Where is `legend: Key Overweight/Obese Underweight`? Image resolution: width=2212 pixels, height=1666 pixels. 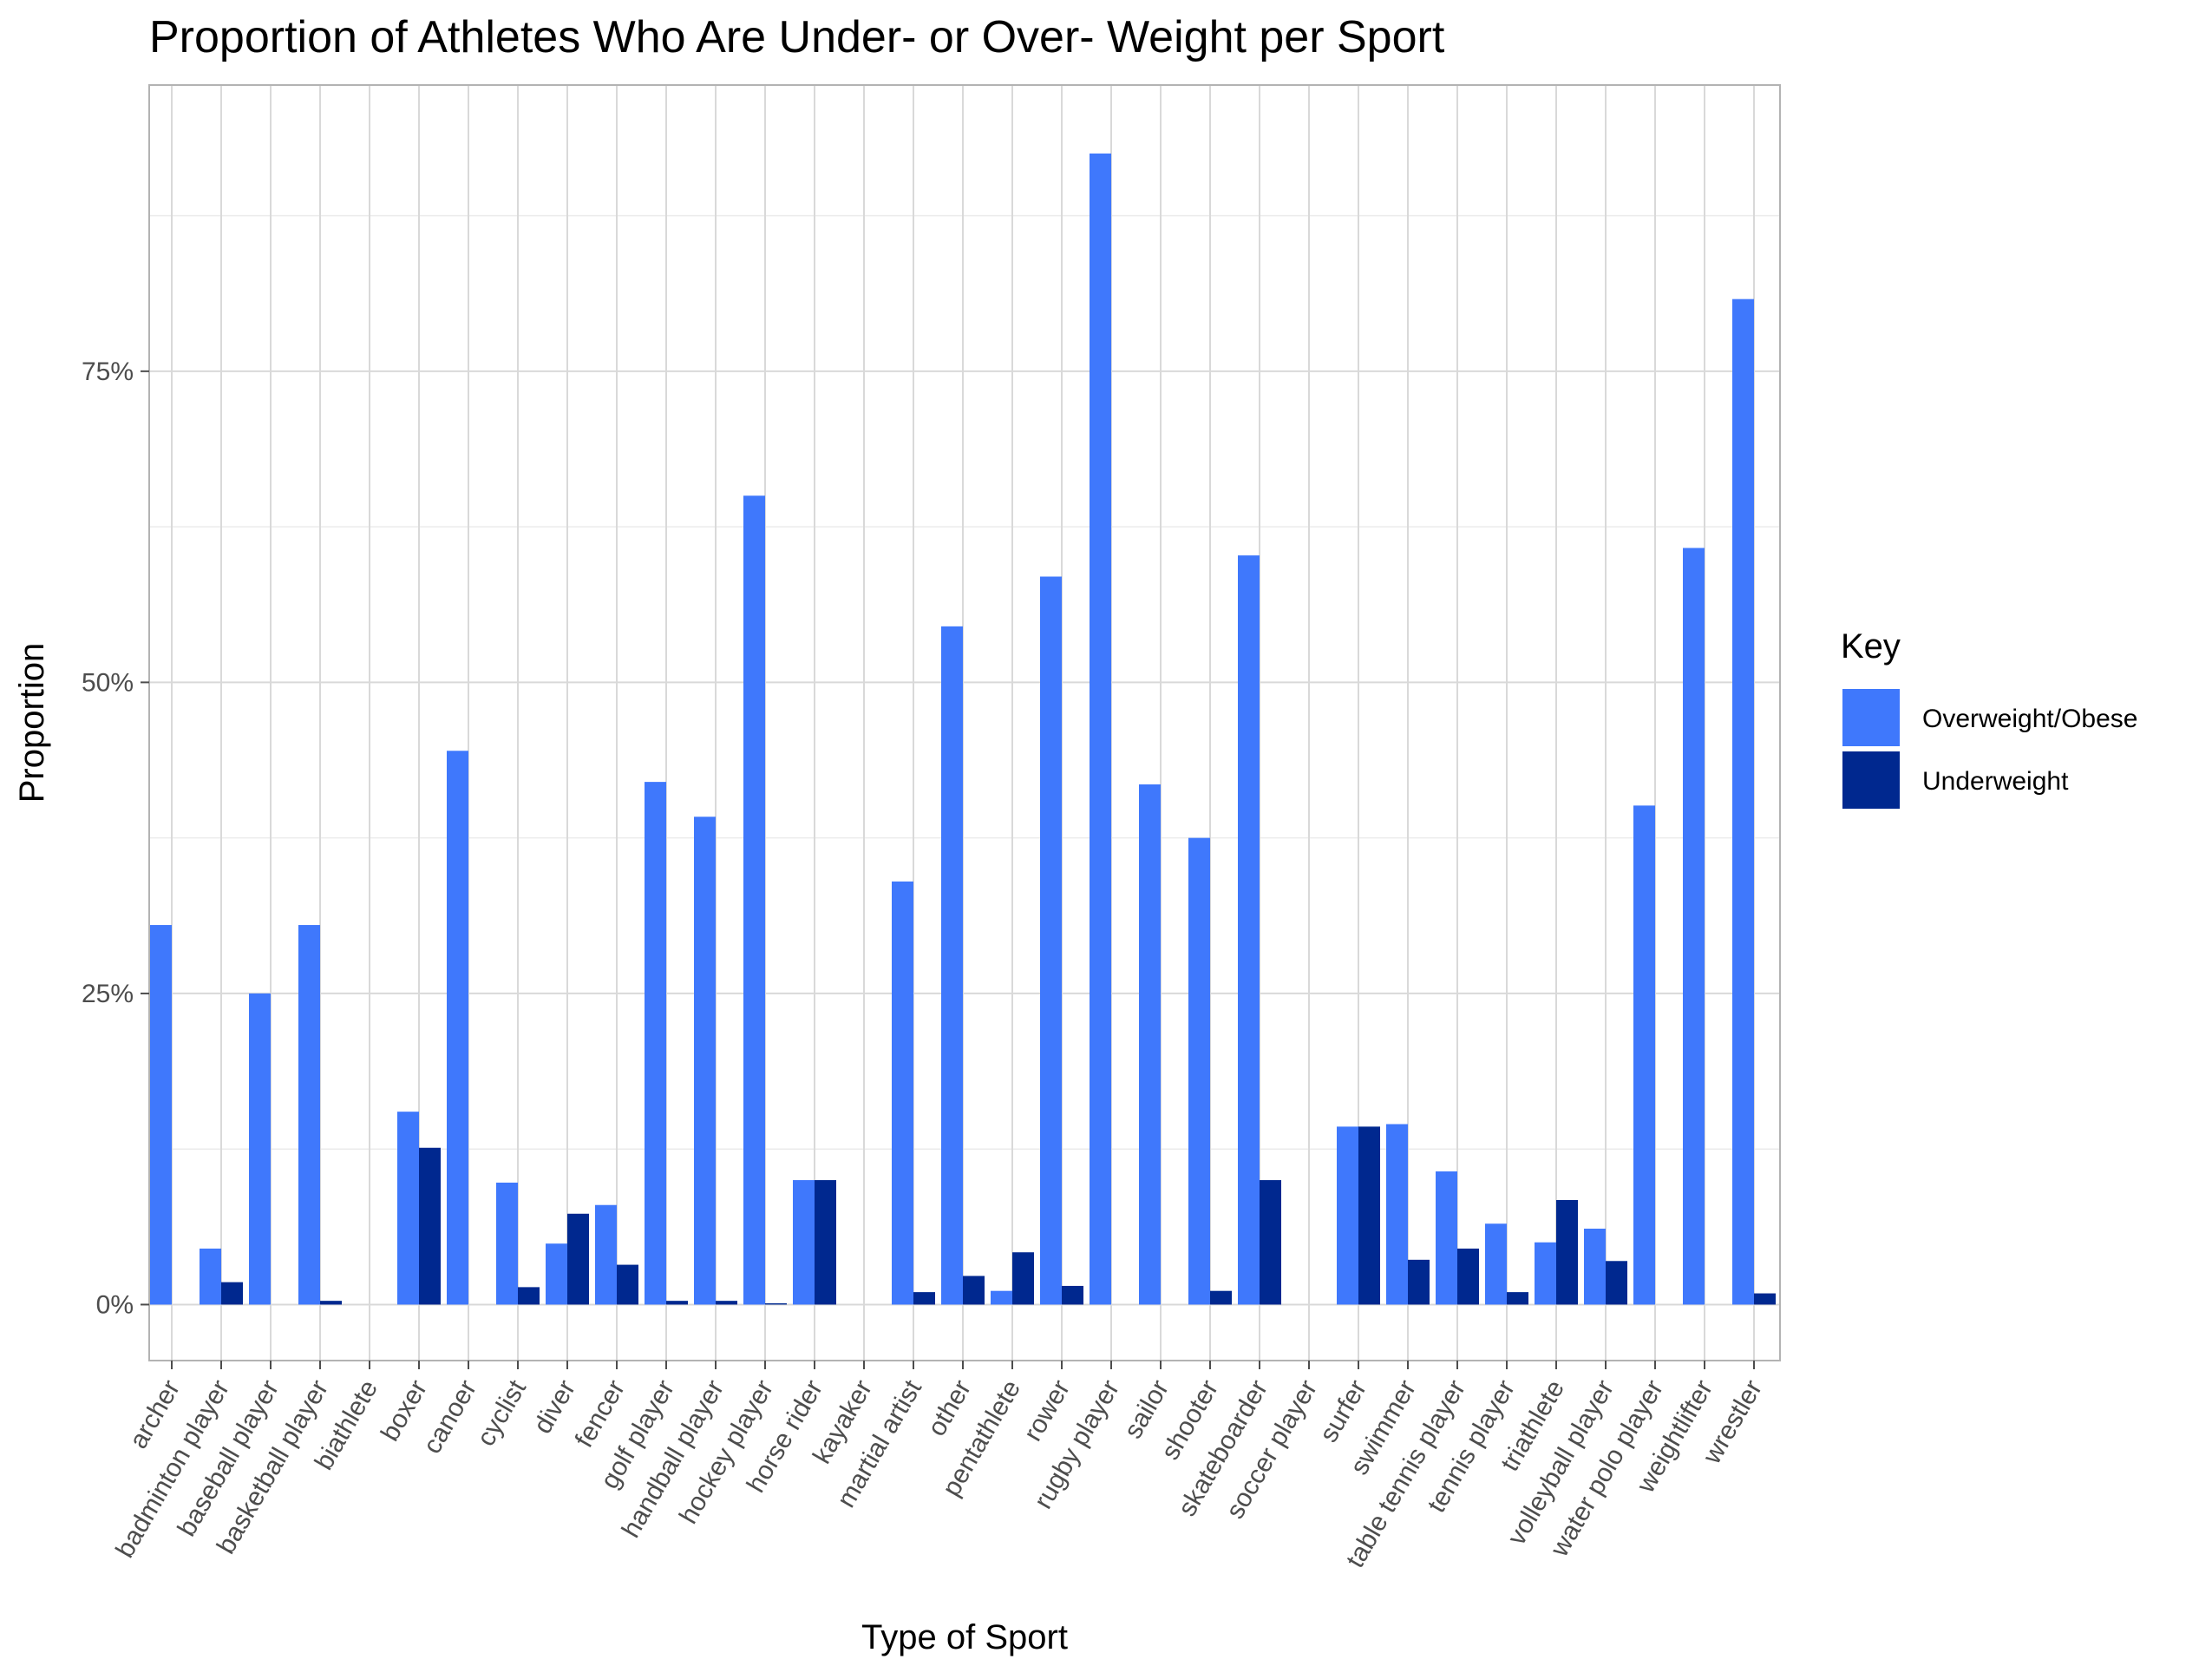
legend: Key Overweight/Obese Underweight is located at coordinates (1989, 718).